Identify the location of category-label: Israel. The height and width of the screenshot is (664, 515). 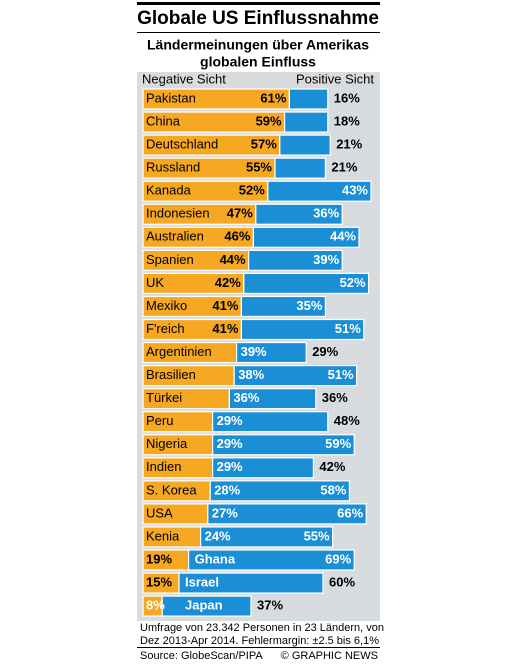
(202, 581).